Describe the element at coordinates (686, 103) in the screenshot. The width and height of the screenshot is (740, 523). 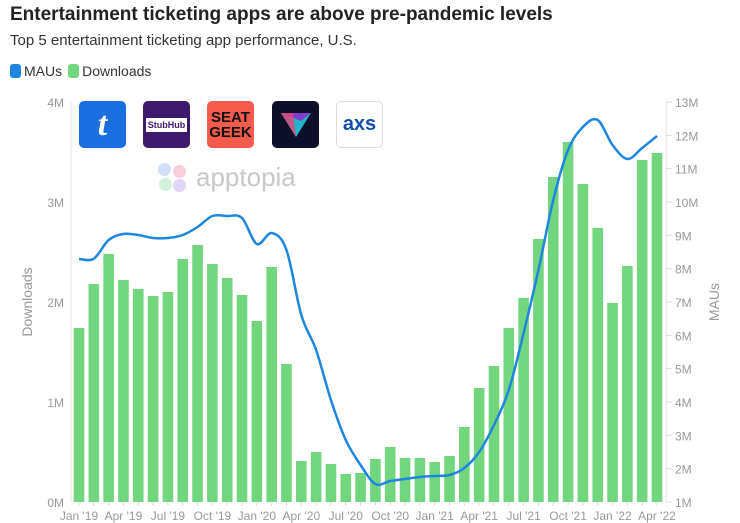
I see `right-tick-label: 13M` at that location.